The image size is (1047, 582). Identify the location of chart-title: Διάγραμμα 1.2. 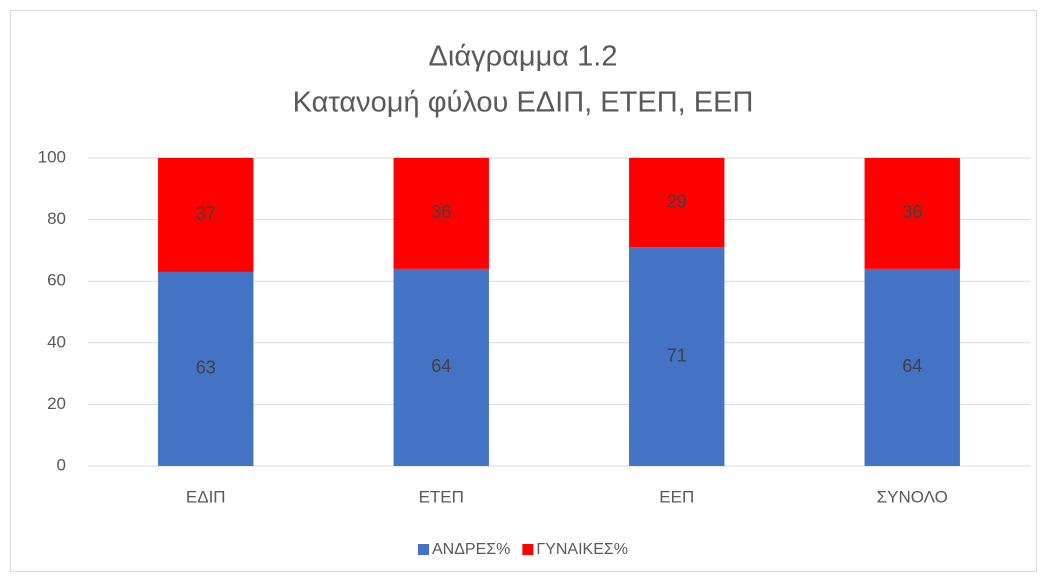
(523, 57).